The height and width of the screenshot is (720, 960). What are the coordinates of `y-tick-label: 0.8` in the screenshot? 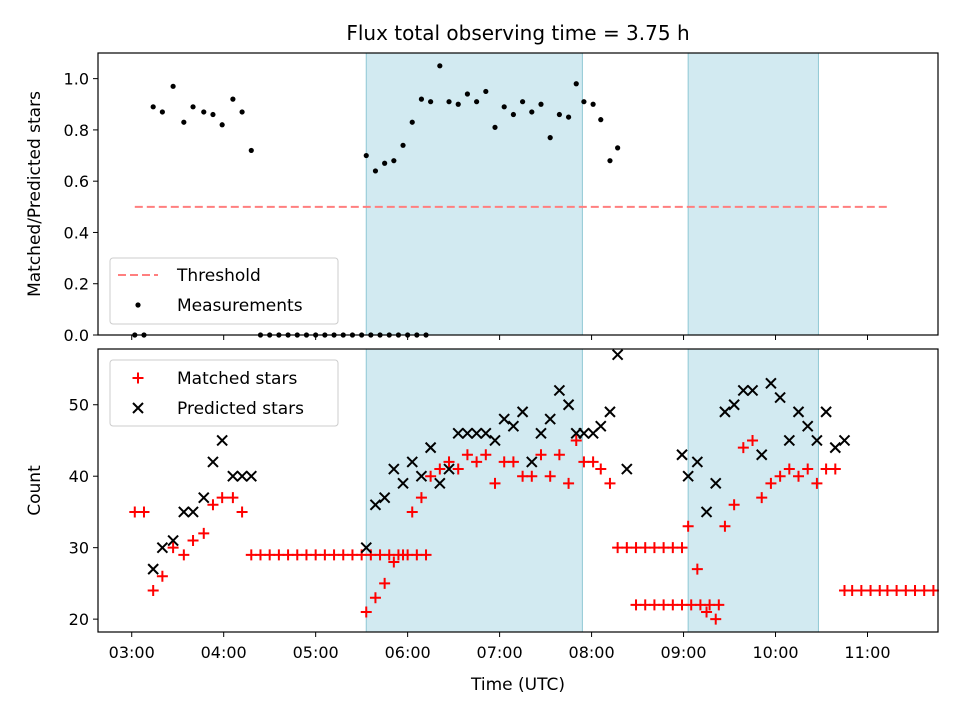 It's located at (76, 130).